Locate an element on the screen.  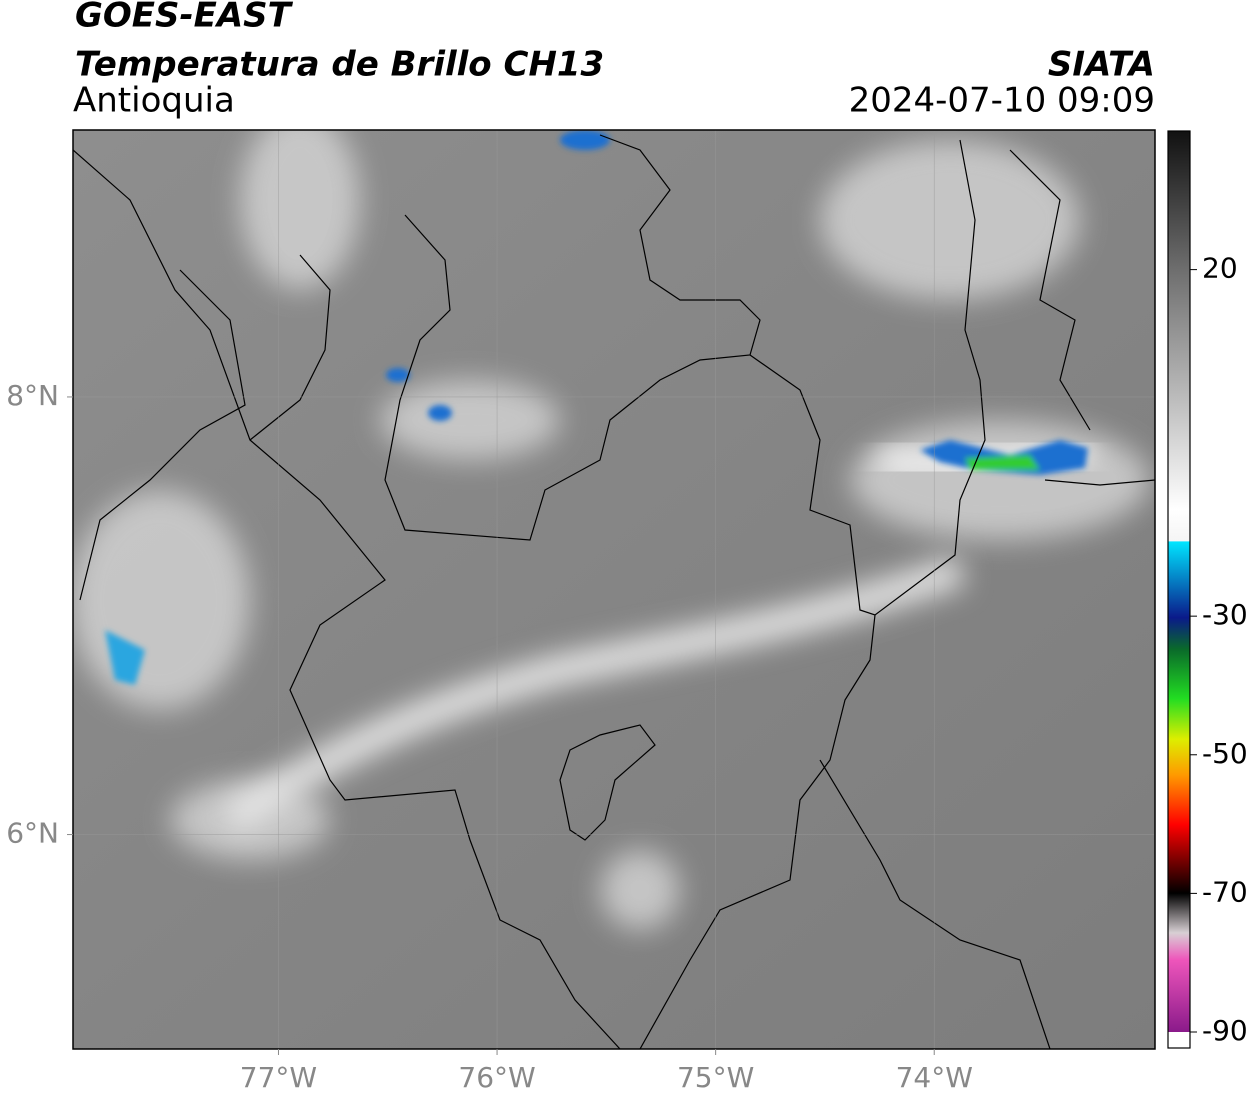
colorbar is located at coordinates (1179, 581).